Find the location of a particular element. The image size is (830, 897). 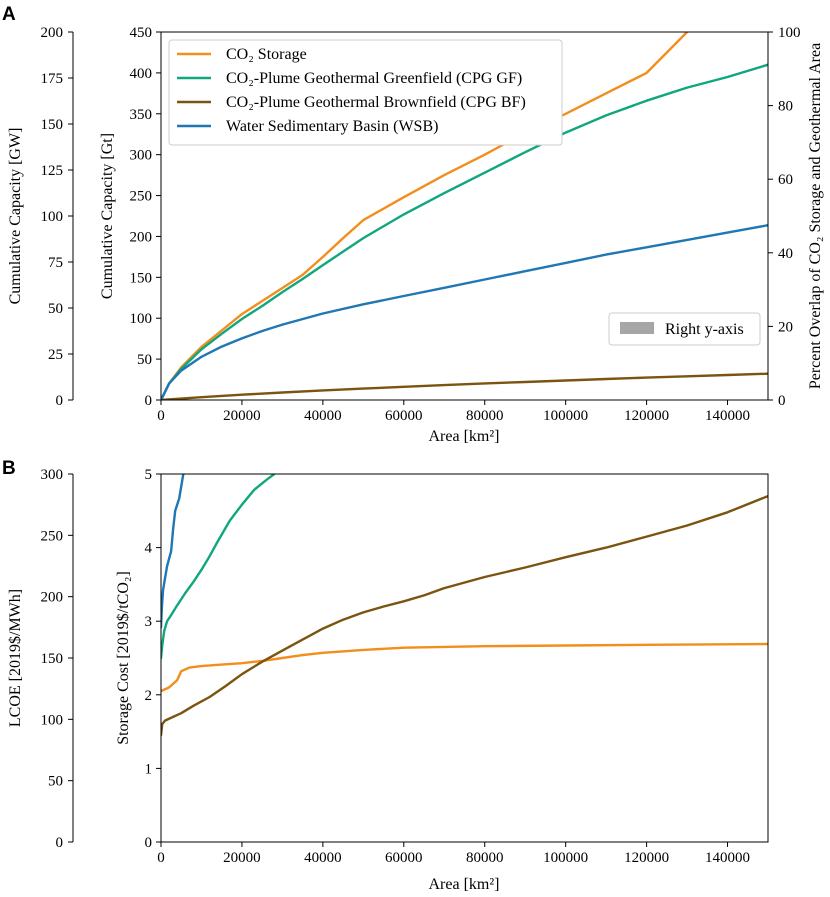

right-y-tick-label: 20 is located at coordinates (785, 327).